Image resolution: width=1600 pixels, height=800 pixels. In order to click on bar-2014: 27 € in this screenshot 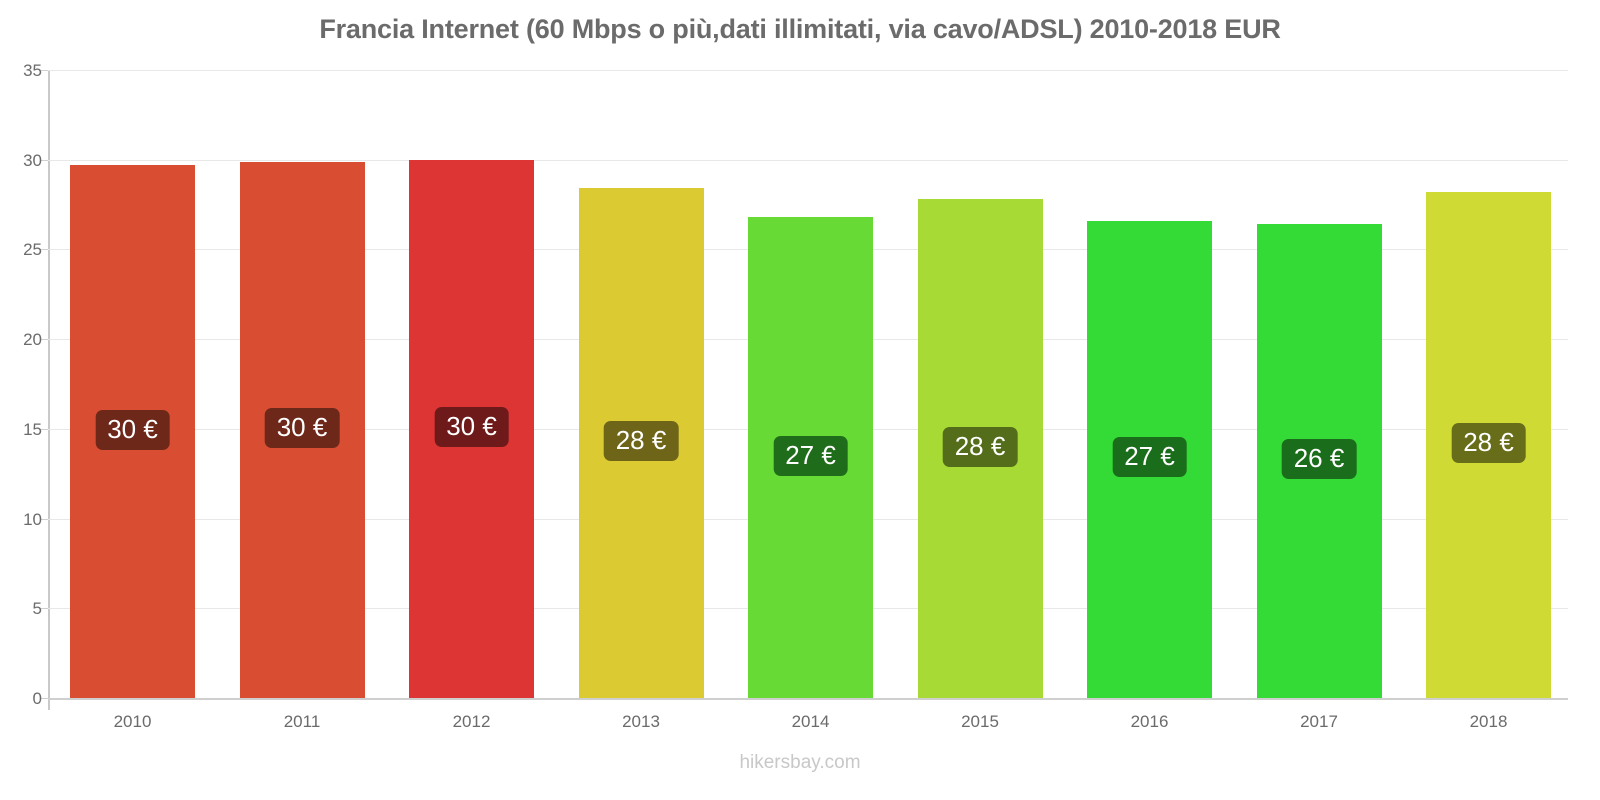, I will do `click(810, 457)`.